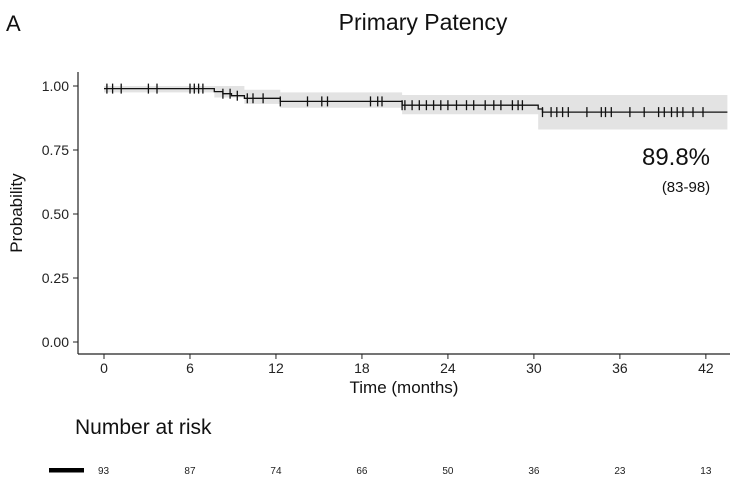 This screenshot has width=730, height=480. Describe the element at coordinates (405, 471) in the screenshot. I see `number-at-risk-row: 93 87 74 66 50 36 23 13` at that location.